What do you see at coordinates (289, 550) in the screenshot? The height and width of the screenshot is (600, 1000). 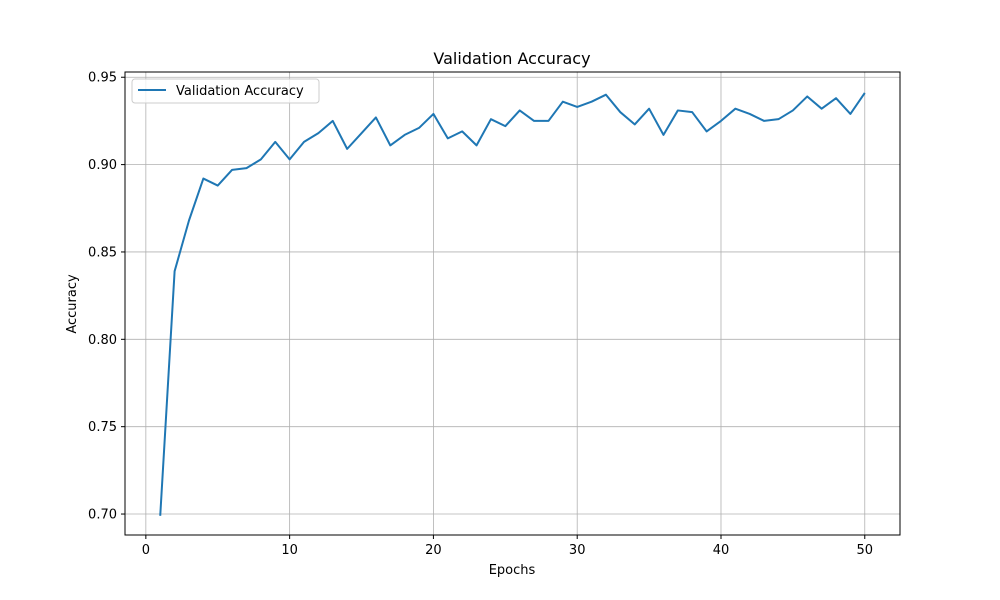 I see `x-tick-label: 10` at bounding box center [289, 550].